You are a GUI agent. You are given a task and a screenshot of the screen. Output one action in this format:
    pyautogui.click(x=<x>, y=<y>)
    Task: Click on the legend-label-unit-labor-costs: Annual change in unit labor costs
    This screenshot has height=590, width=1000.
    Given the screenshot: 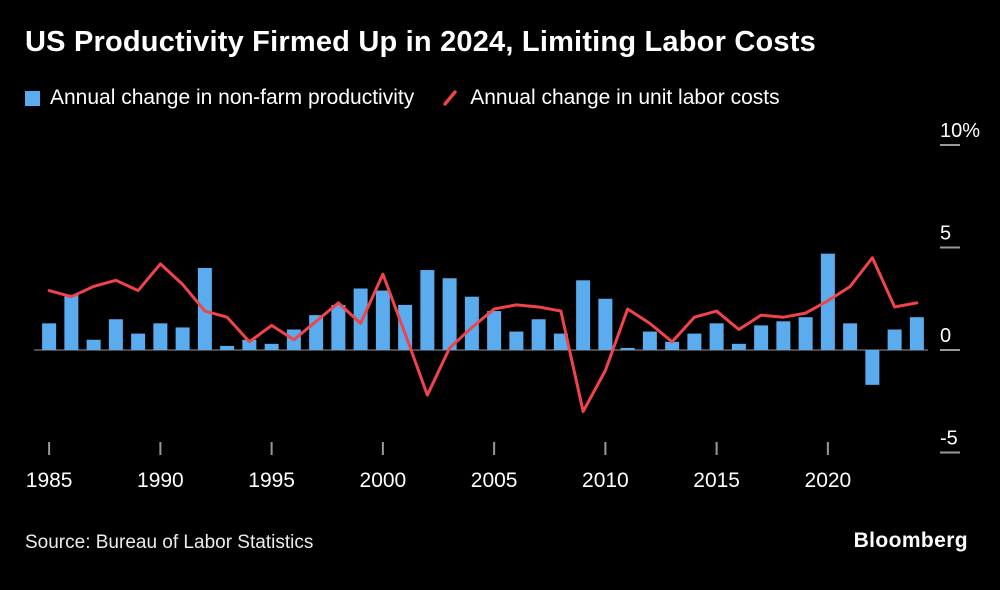 What is the action you would take?
    pyautogui.click(x=625, y=97)
    